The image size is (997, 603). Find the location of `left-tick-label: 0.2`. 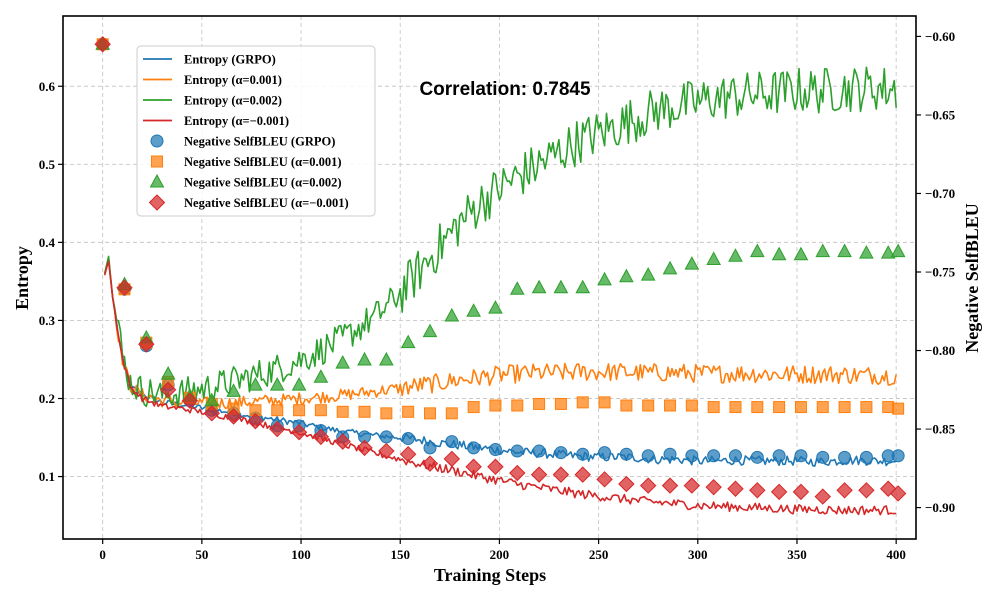

left-tick-label: 0.2 is located at coordinates (47, 398).